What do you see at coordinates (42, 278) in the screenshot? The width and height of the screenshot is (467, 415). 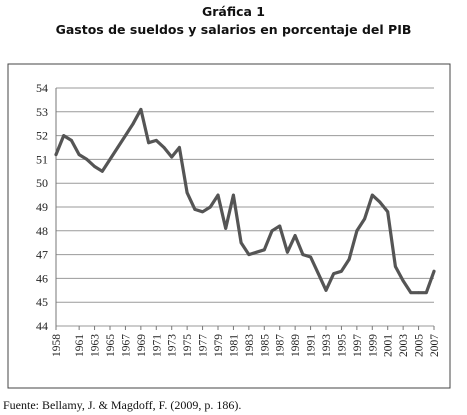 I see `y-tick-label: 46` at bounding box center [42, 278].